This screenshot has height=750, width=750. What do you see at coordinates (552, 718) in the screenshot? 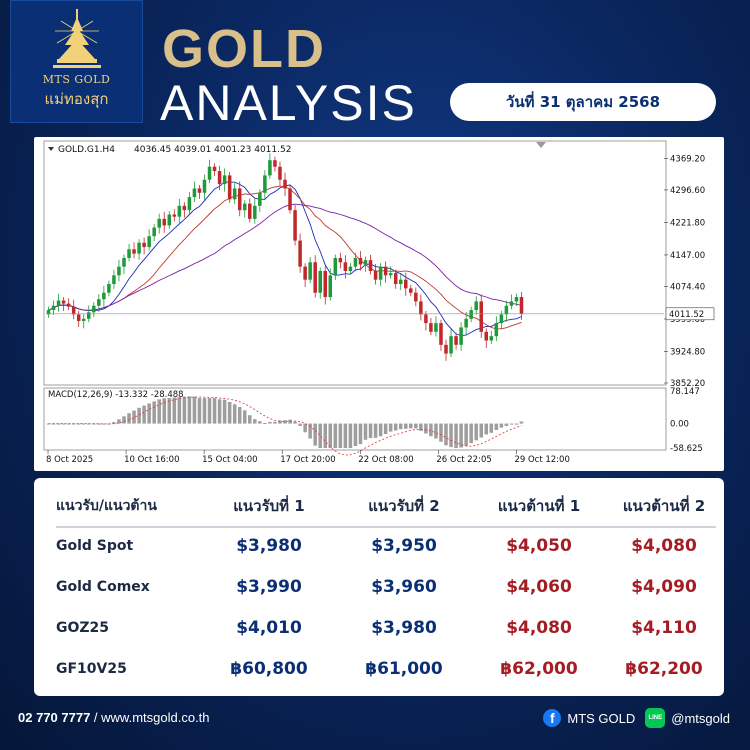
I see `facebook-icon: f` at bounding box center [552, 718].